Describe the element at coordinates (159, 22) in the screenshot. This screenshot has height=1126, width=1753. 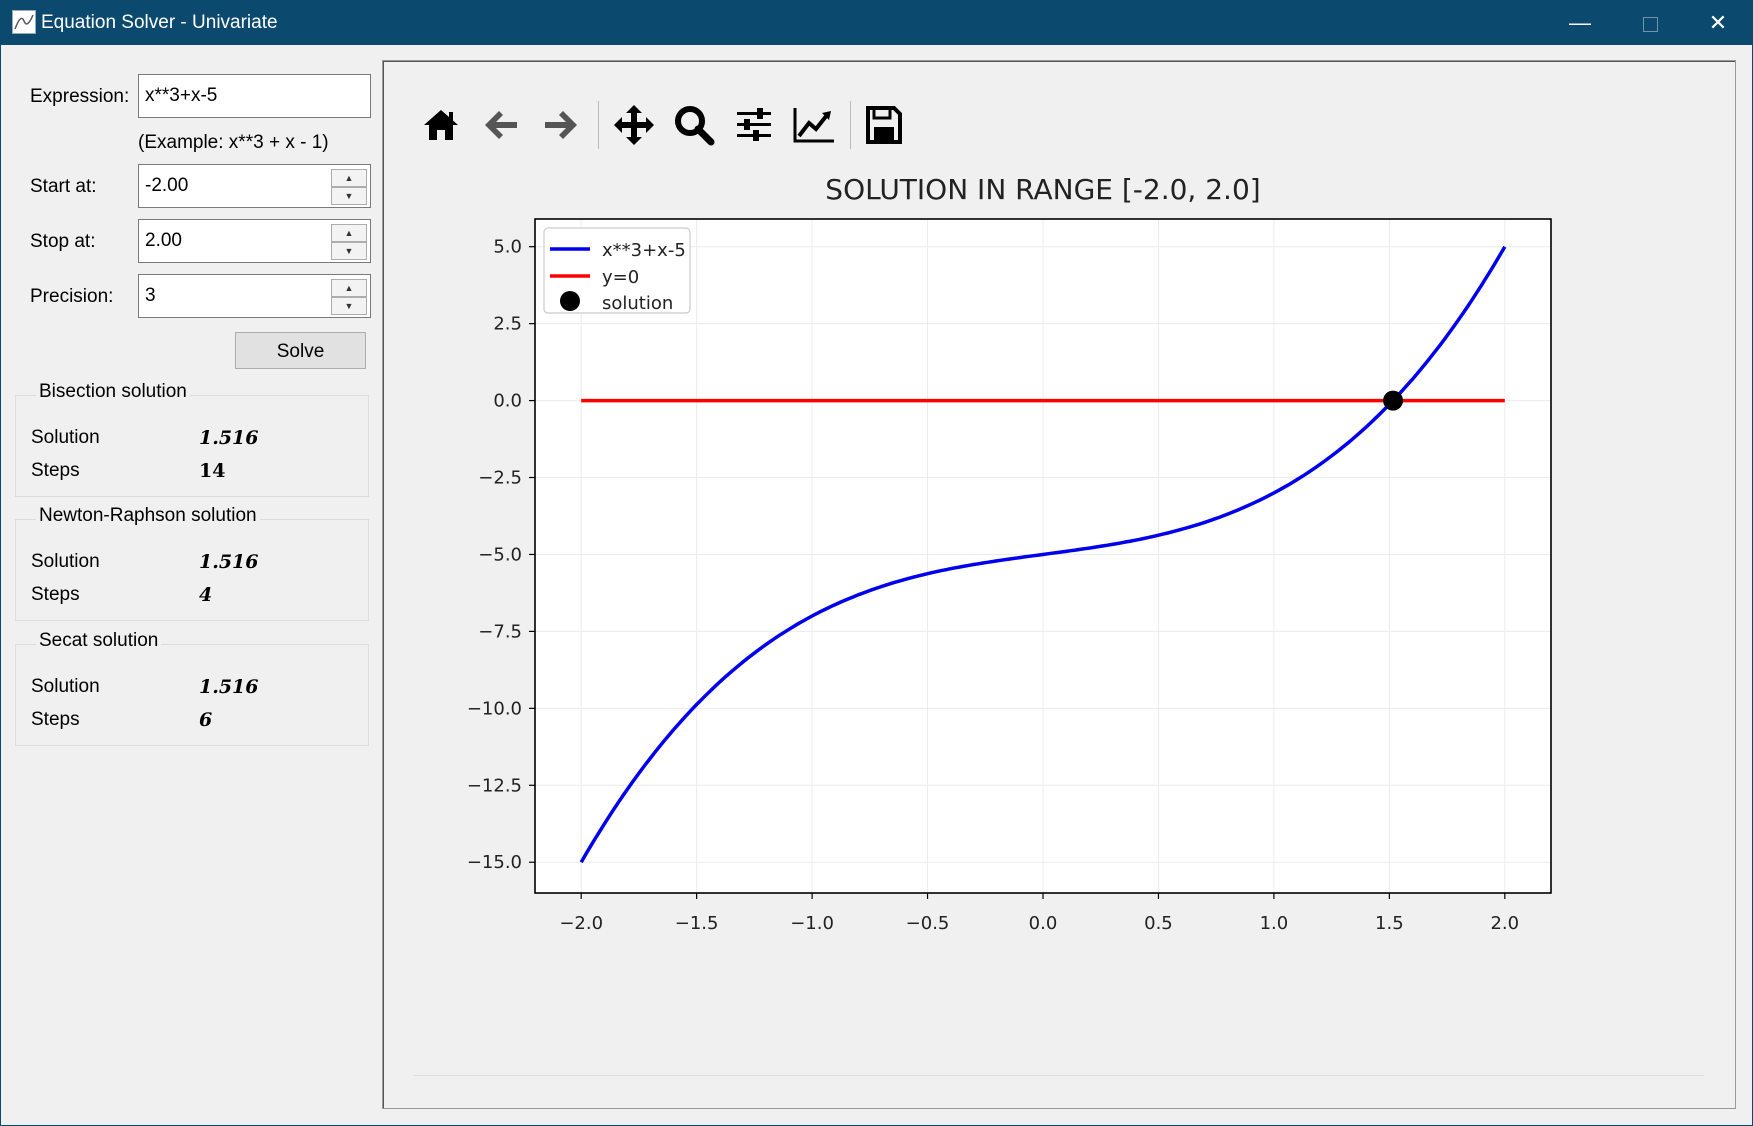
I see `window-title: Equation Solver - Univariate` at that location.